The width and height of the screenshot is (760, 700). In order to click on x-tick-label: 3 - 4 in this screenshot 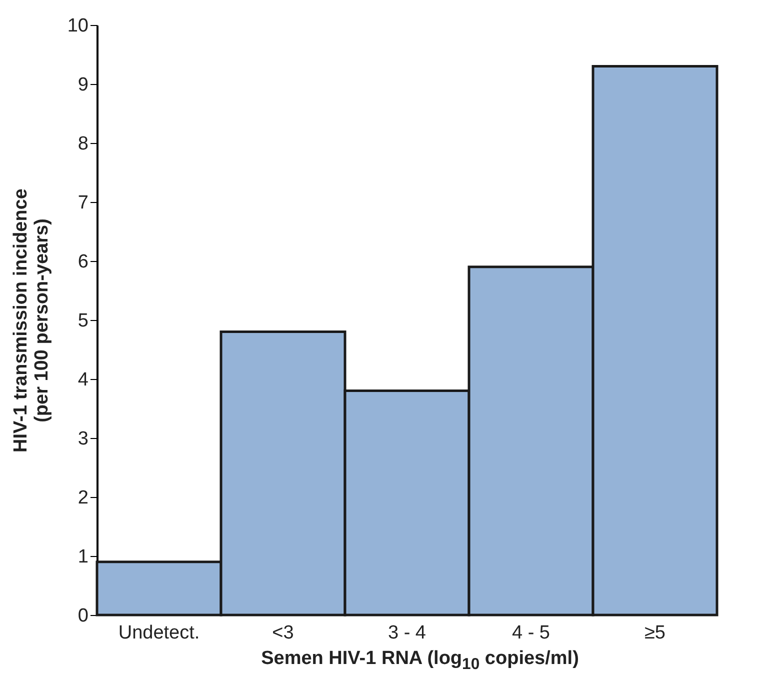, I will do `click(407, 633)`.